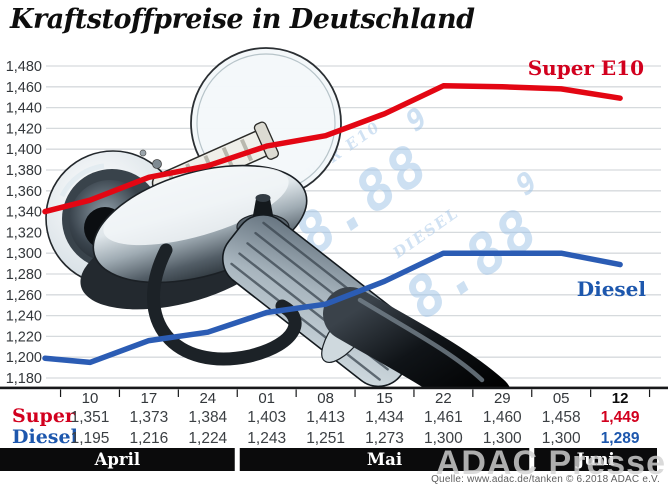  What do you see at coordinates (90, 417) in the screenshot?
I see `table-cell: 1,351` at bounding box center [90, 417].